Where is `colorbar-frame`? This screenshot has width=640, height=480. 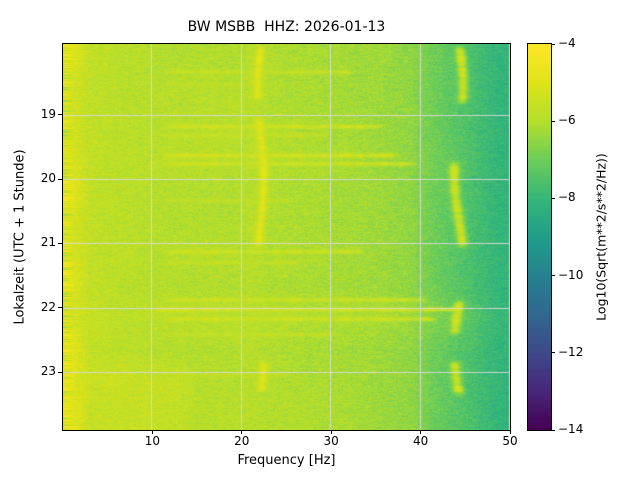 colorbar-frame is located at coordinates (539, 237).